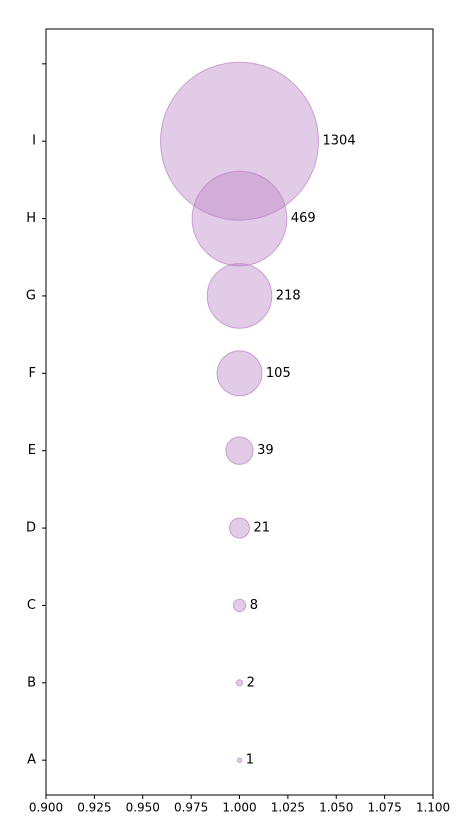  Describe the element at coordinates (251, 682) in the screenshot. I see `value-label: 2` at that location.